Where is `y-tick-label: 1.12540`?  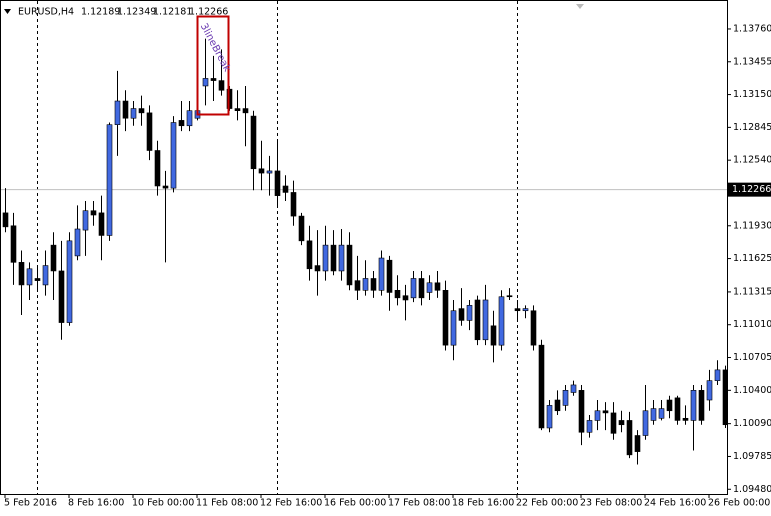
y-tick-label: 1.12540 is located at coordinates (752, 160).